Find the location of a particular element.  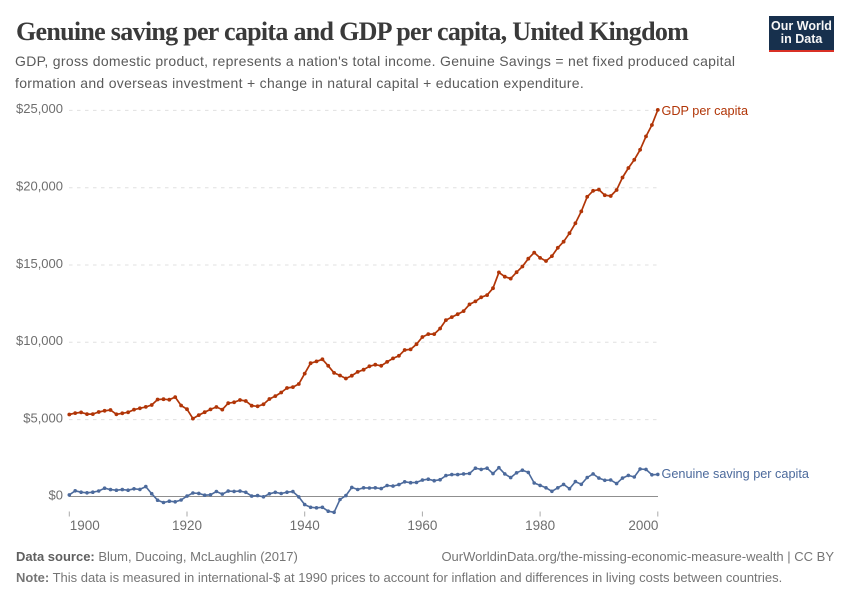

svg-text: Genuine saving per capita is located at coordinates (736, 474).